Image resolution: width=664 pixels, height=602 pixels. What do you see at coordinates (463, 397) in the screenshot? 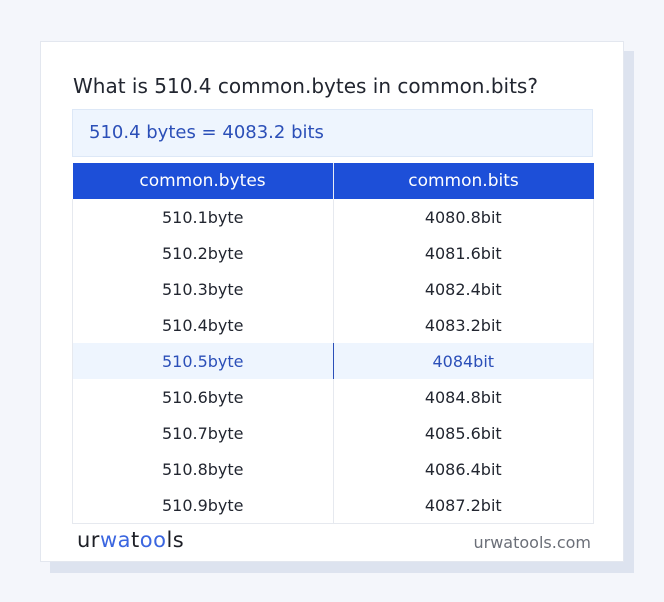
I see `bits-cell: 4084.8bit` at bounding box center [463, 397].